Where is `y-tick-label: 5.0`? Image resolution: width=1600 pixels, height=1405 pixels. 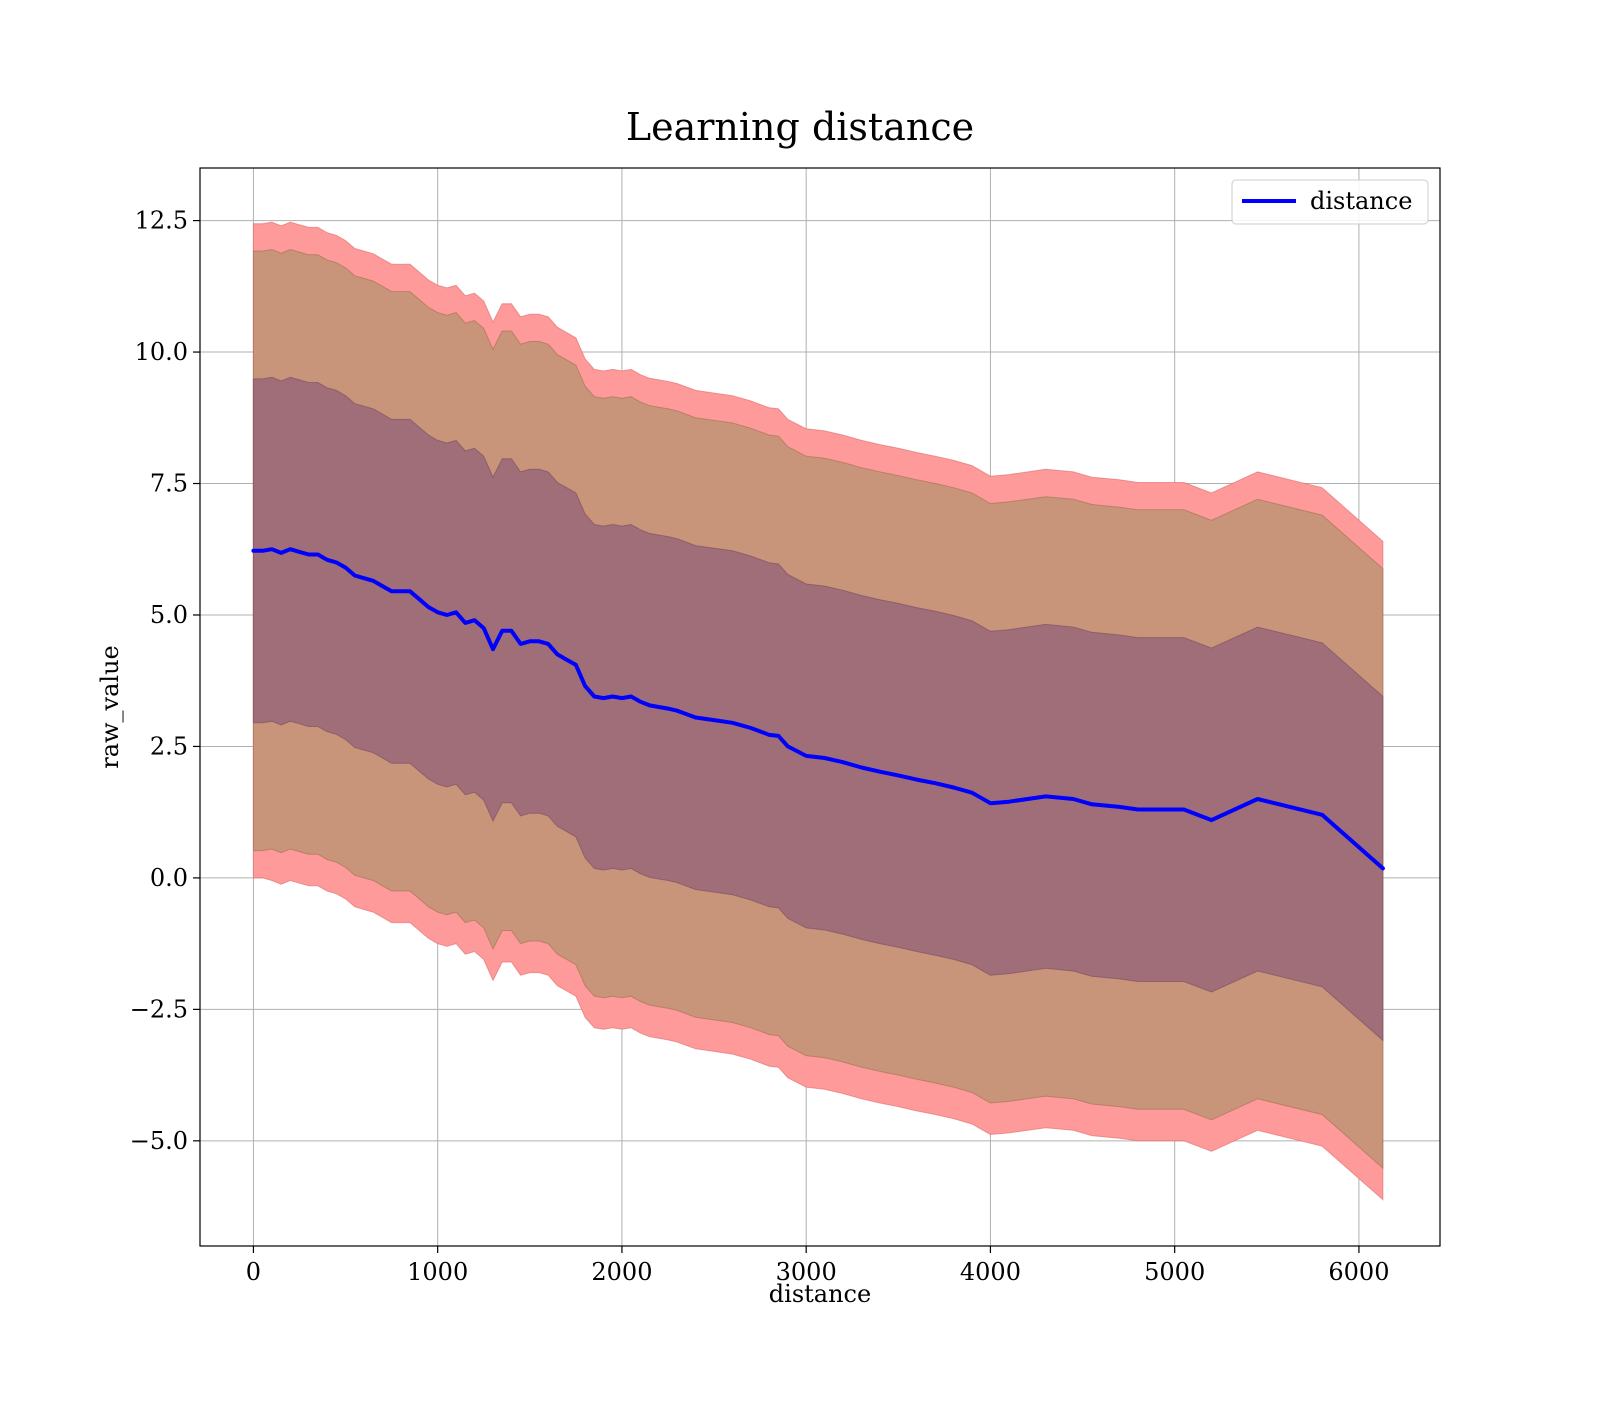
y-tick-label: 5.0 is located at coordinates (169, 615).